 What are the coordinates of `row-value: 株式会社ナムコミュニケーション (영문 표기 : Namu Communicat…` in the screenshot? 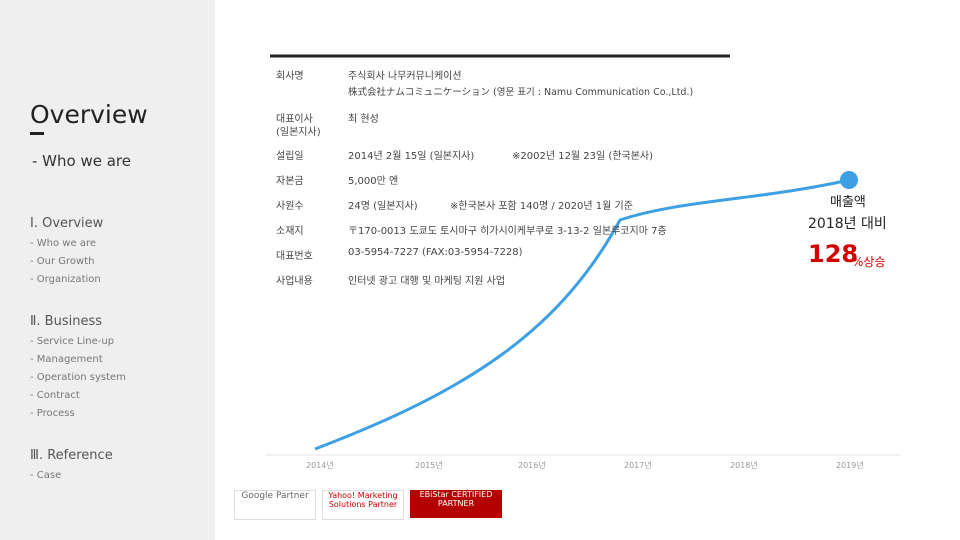 It's located at (521, 92).